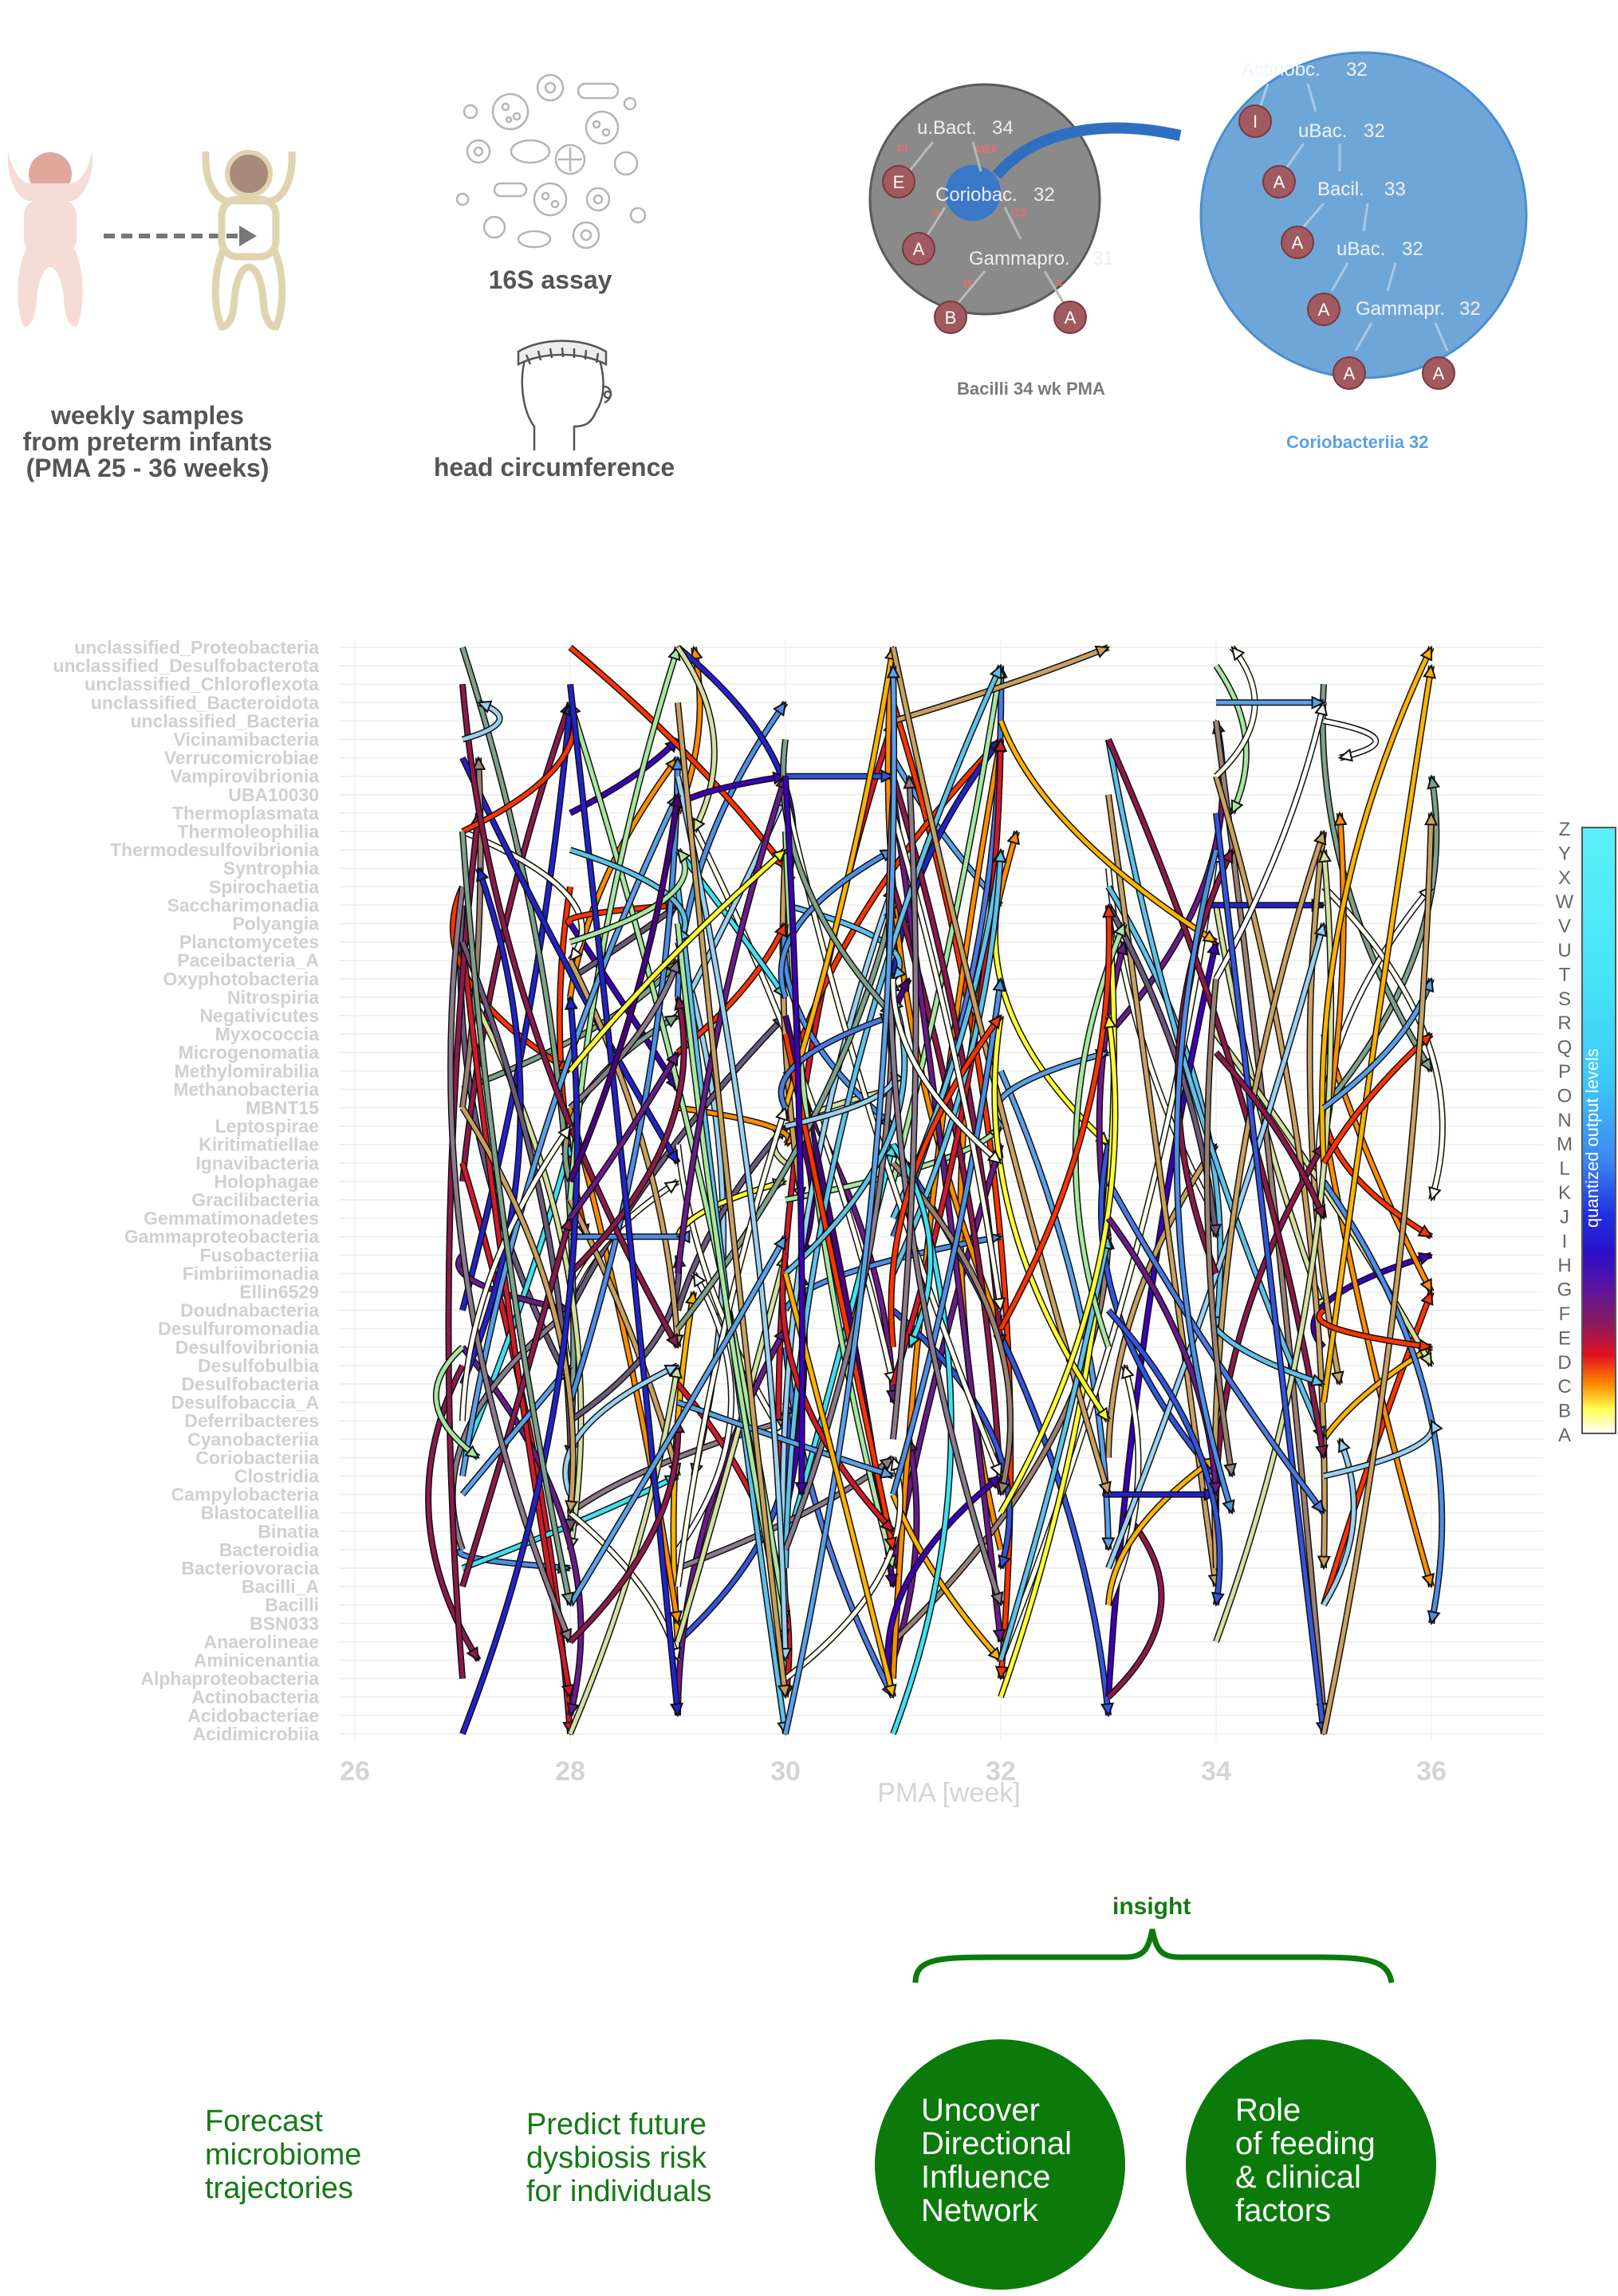 Image resolution: width=1618 pixels, height=2296 pixels. I want to click on legend-letter: D, so click(1564, 1363).